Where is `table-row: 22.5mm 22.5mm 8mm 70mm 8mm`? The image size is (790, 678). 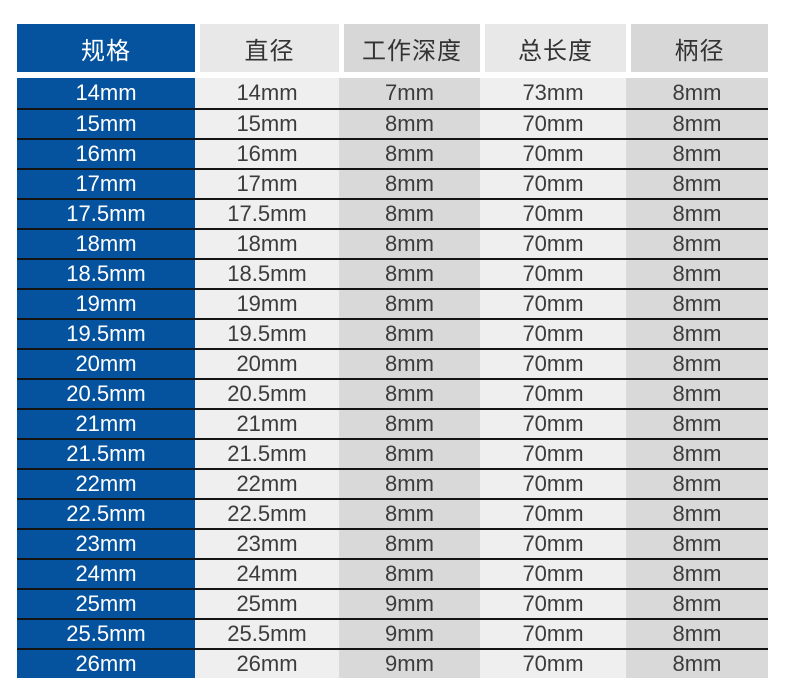
table-row: 22.5mm 22.5mm 8mm 70mm 8mm is located at coordinates (392, 513).